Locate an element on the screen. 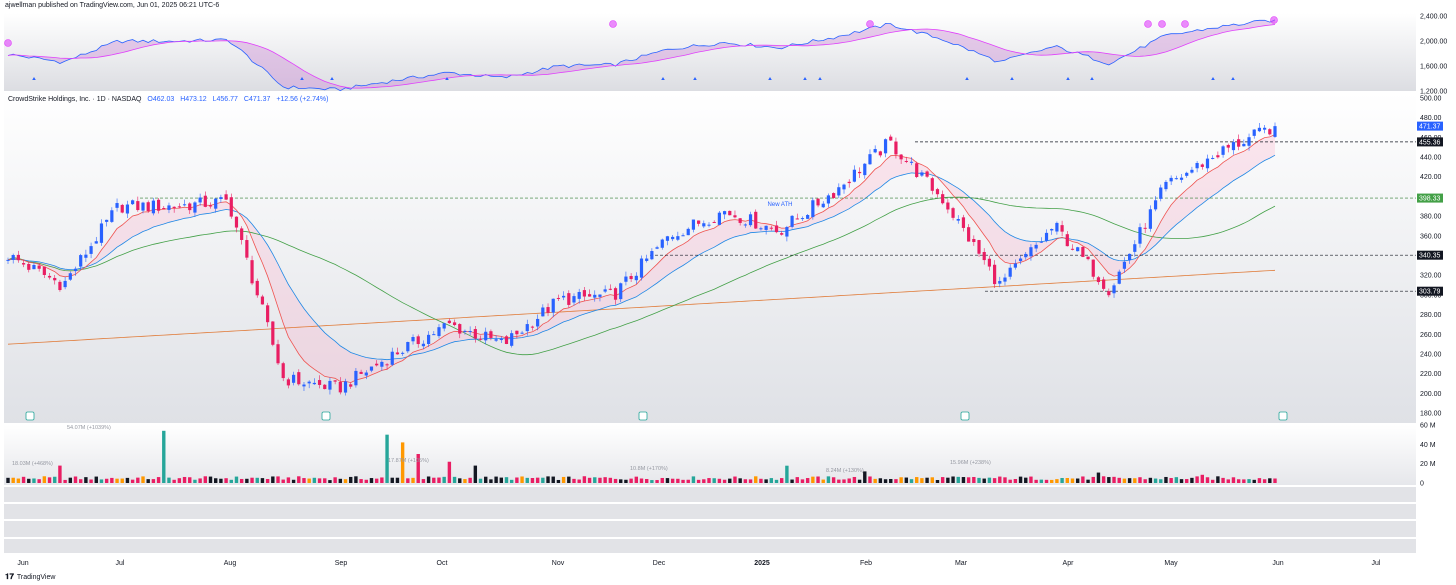  x-tick-label: Mar is located at coordinates (961, 563).